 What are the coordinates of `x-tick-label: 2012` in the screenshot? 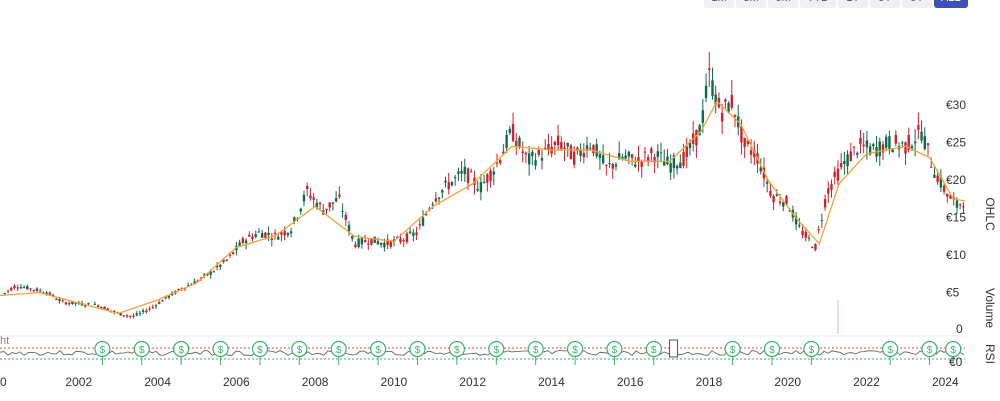 It's located at (472, 382).